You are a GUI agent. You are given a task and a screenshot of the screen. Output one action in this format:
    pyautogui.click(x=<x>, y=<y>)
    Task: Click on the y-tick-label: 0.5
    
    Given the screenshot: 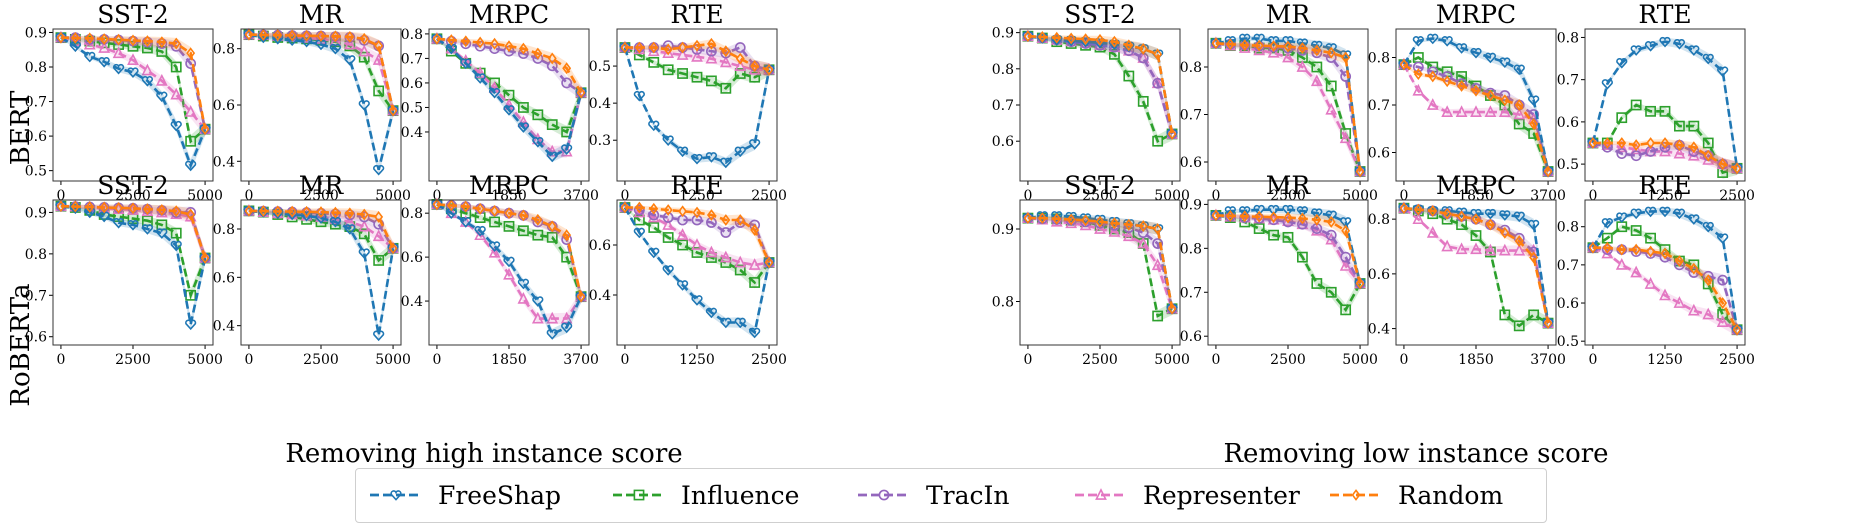 What is the action you would take?
    pyautogui.click(x=1568, y=342)
    